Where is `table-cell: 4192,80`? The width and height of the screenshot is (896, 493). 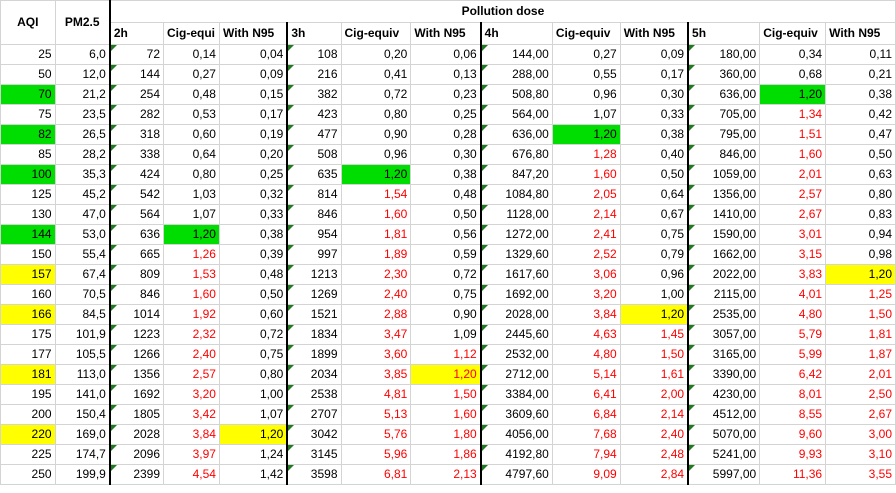
table-cell: 4192,80 is located at coordinates (516, 454).